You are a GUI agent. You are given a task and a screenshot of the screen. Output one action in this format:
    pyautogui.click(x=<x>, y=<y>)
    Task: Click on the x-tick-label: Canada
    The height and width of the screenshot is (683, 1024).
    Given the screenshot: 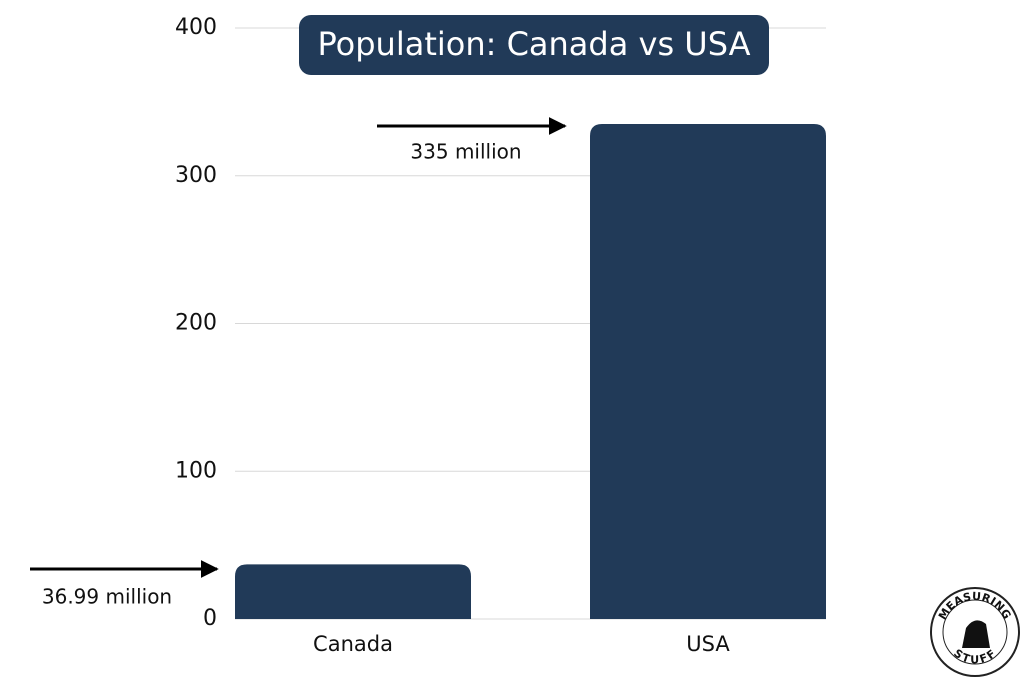 What is the action you would take?
    pyautogui.click(x=353, y=644)
    